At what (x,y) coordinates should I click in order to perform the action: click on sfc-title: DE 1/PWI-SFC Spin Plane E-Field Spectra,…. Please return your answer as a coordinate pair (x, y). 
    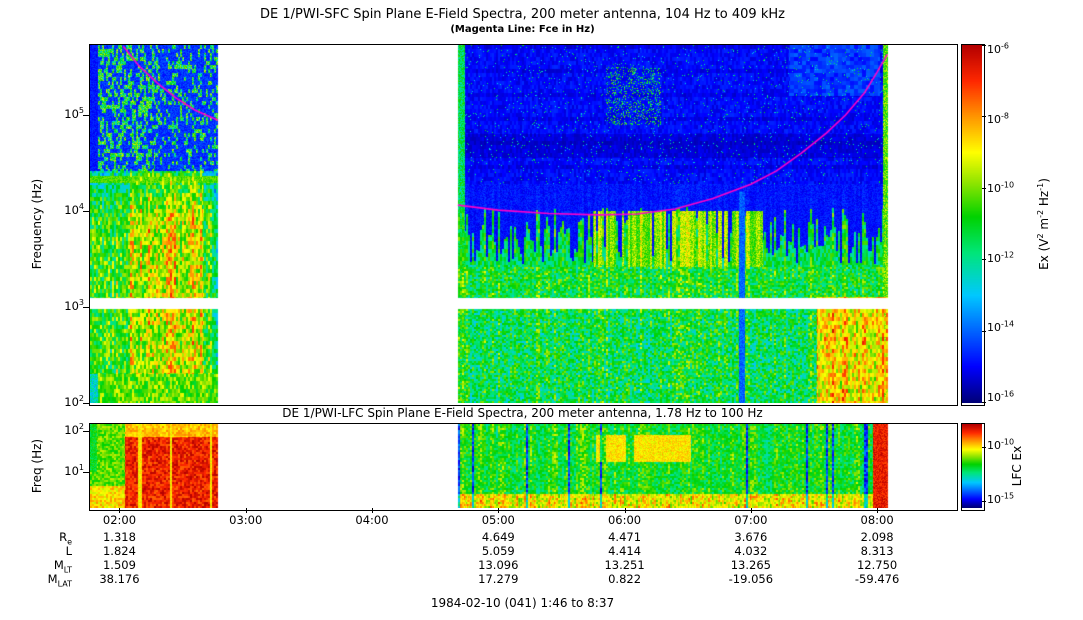
    Looking at the image, I should click on (522, 14).